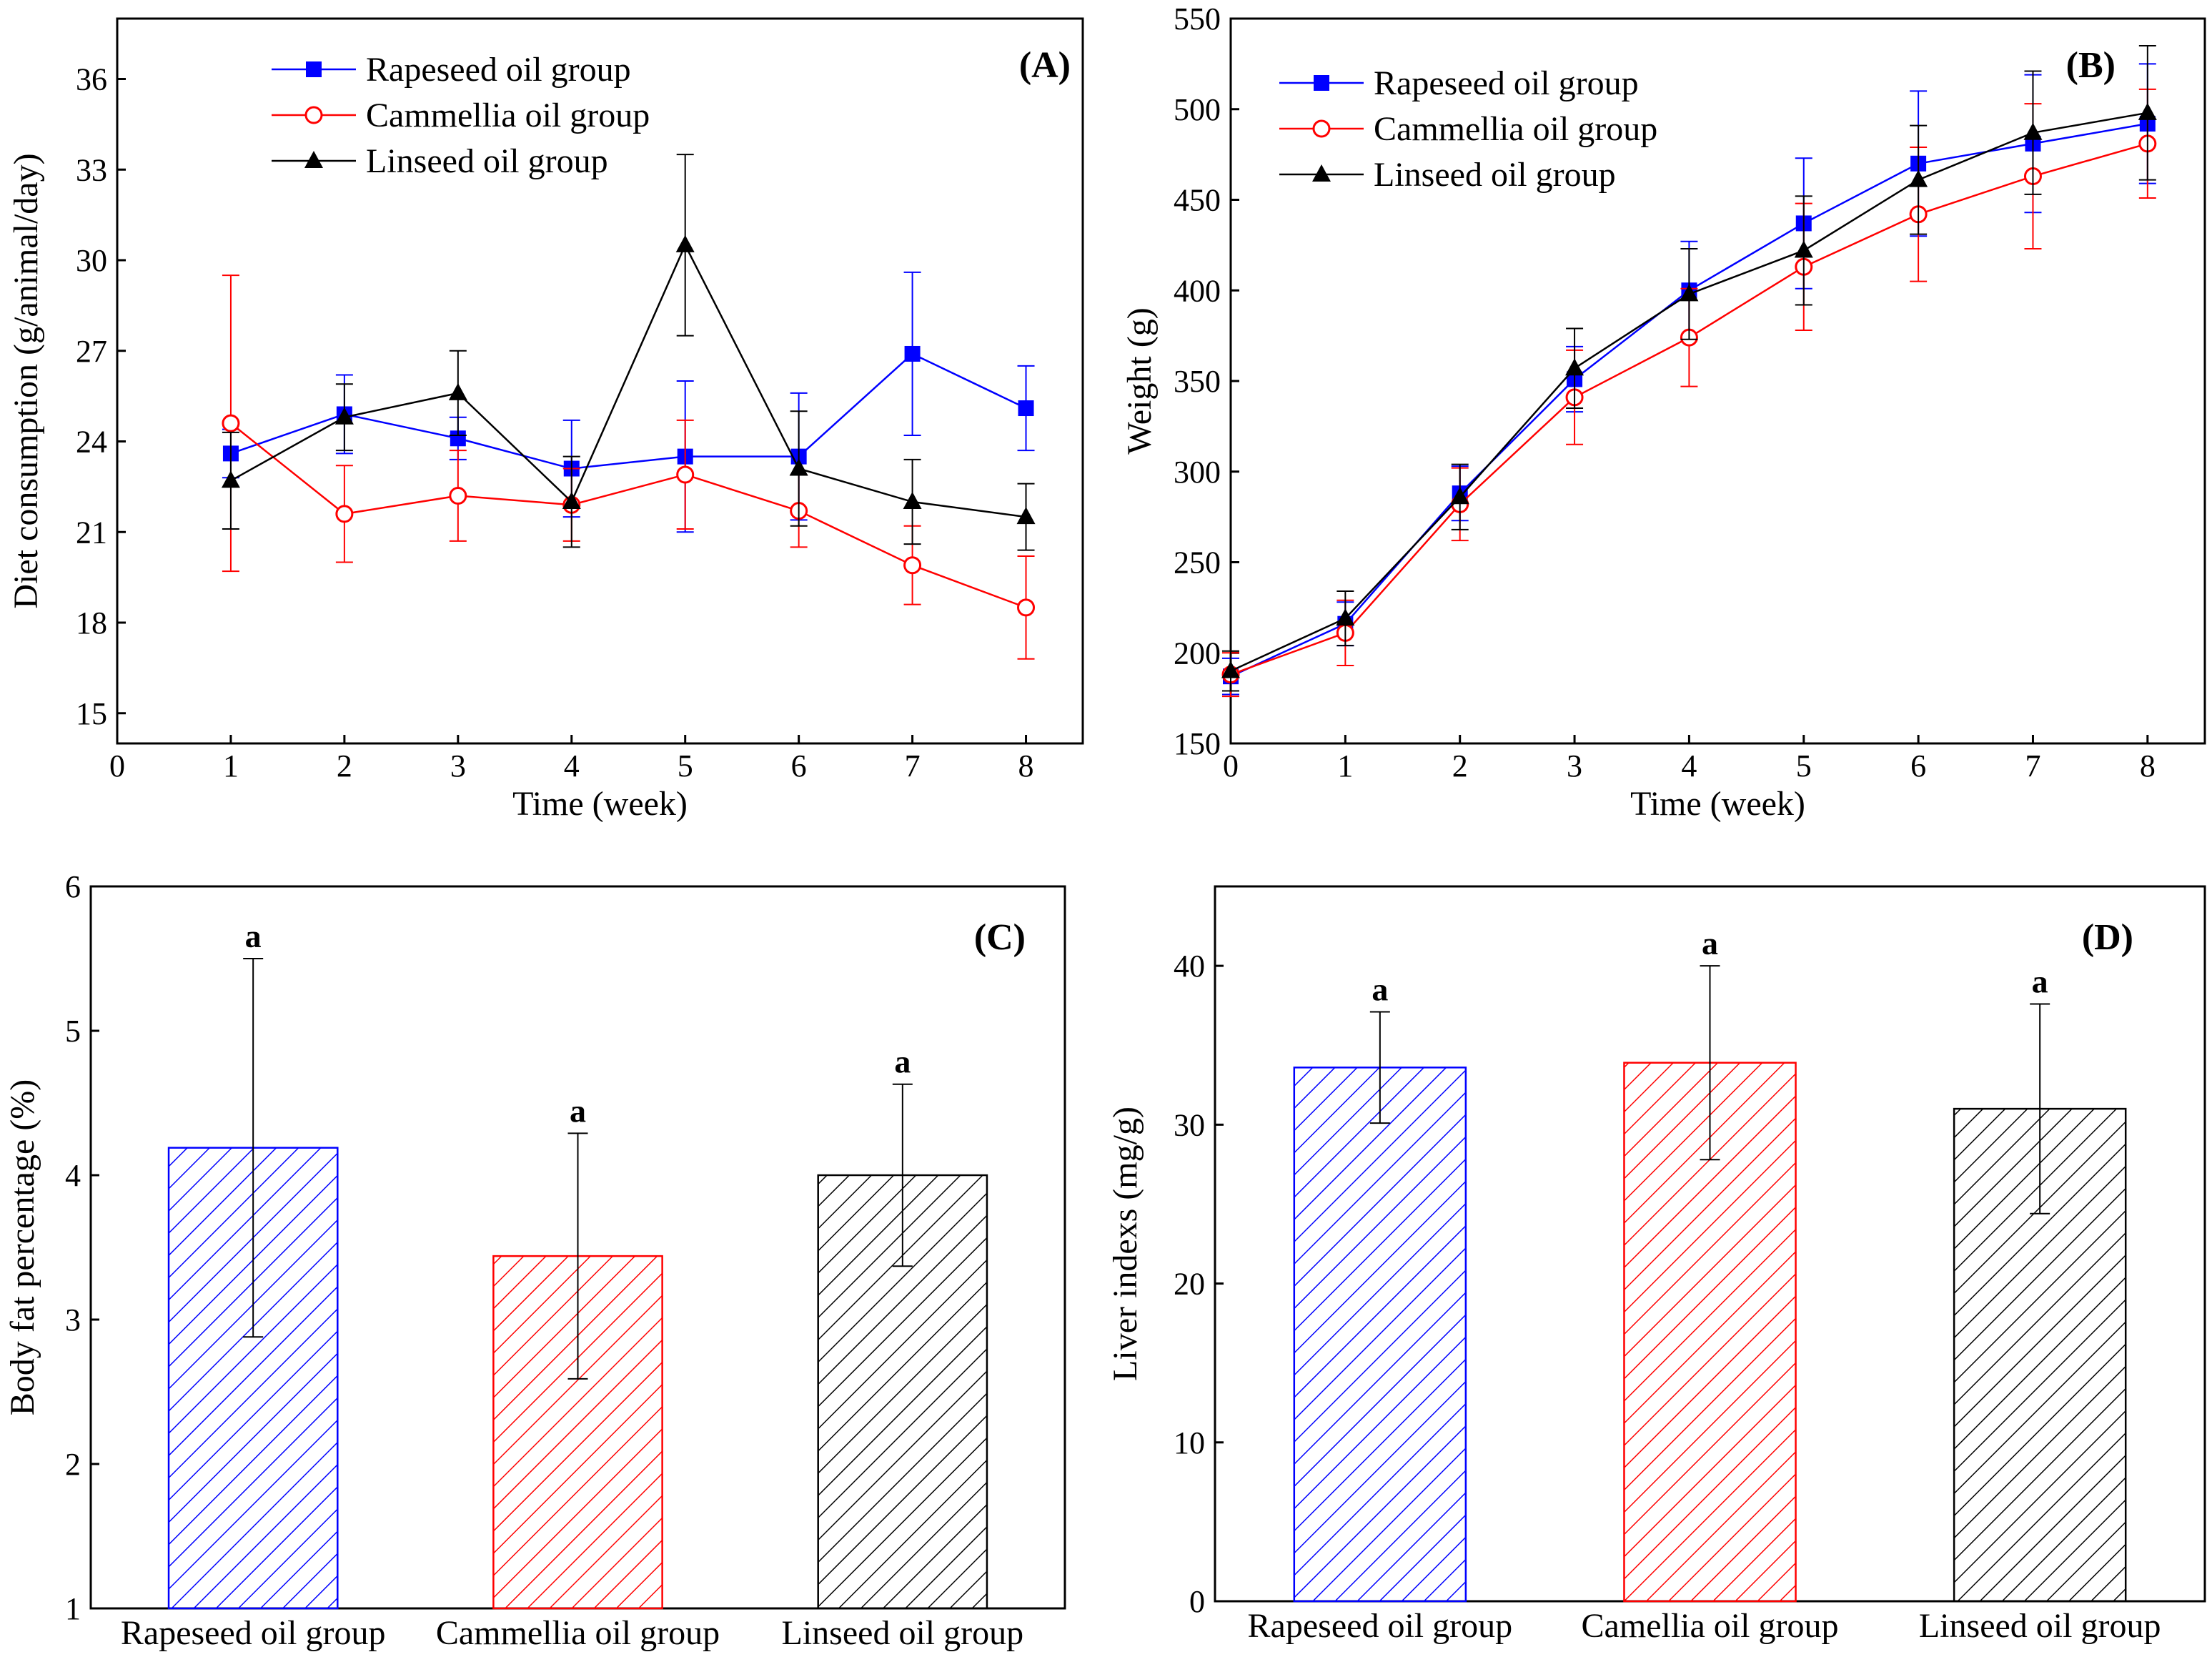 This screenshot has height=1657, width=2212. What do you see at coordinates (1574, 765) in the screenshot?
I see `x-tick-label: 3` at bounding box center [1574, 765].